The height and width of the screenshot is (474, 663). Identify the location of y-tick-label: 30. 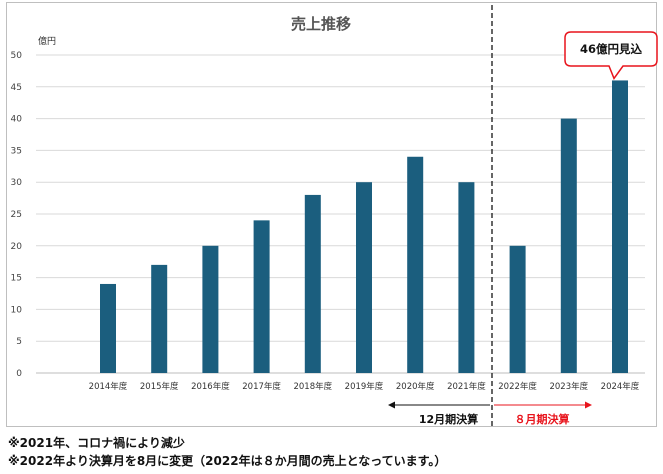
(17, 183).